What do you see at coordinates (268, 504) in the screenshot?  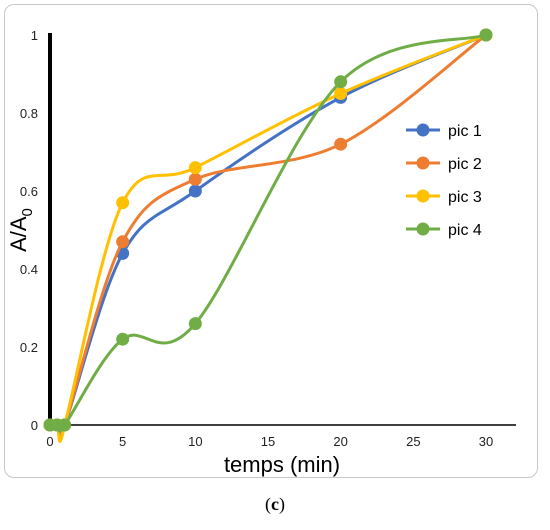 I see `caption-open: (` at bounding box center [268, 504].